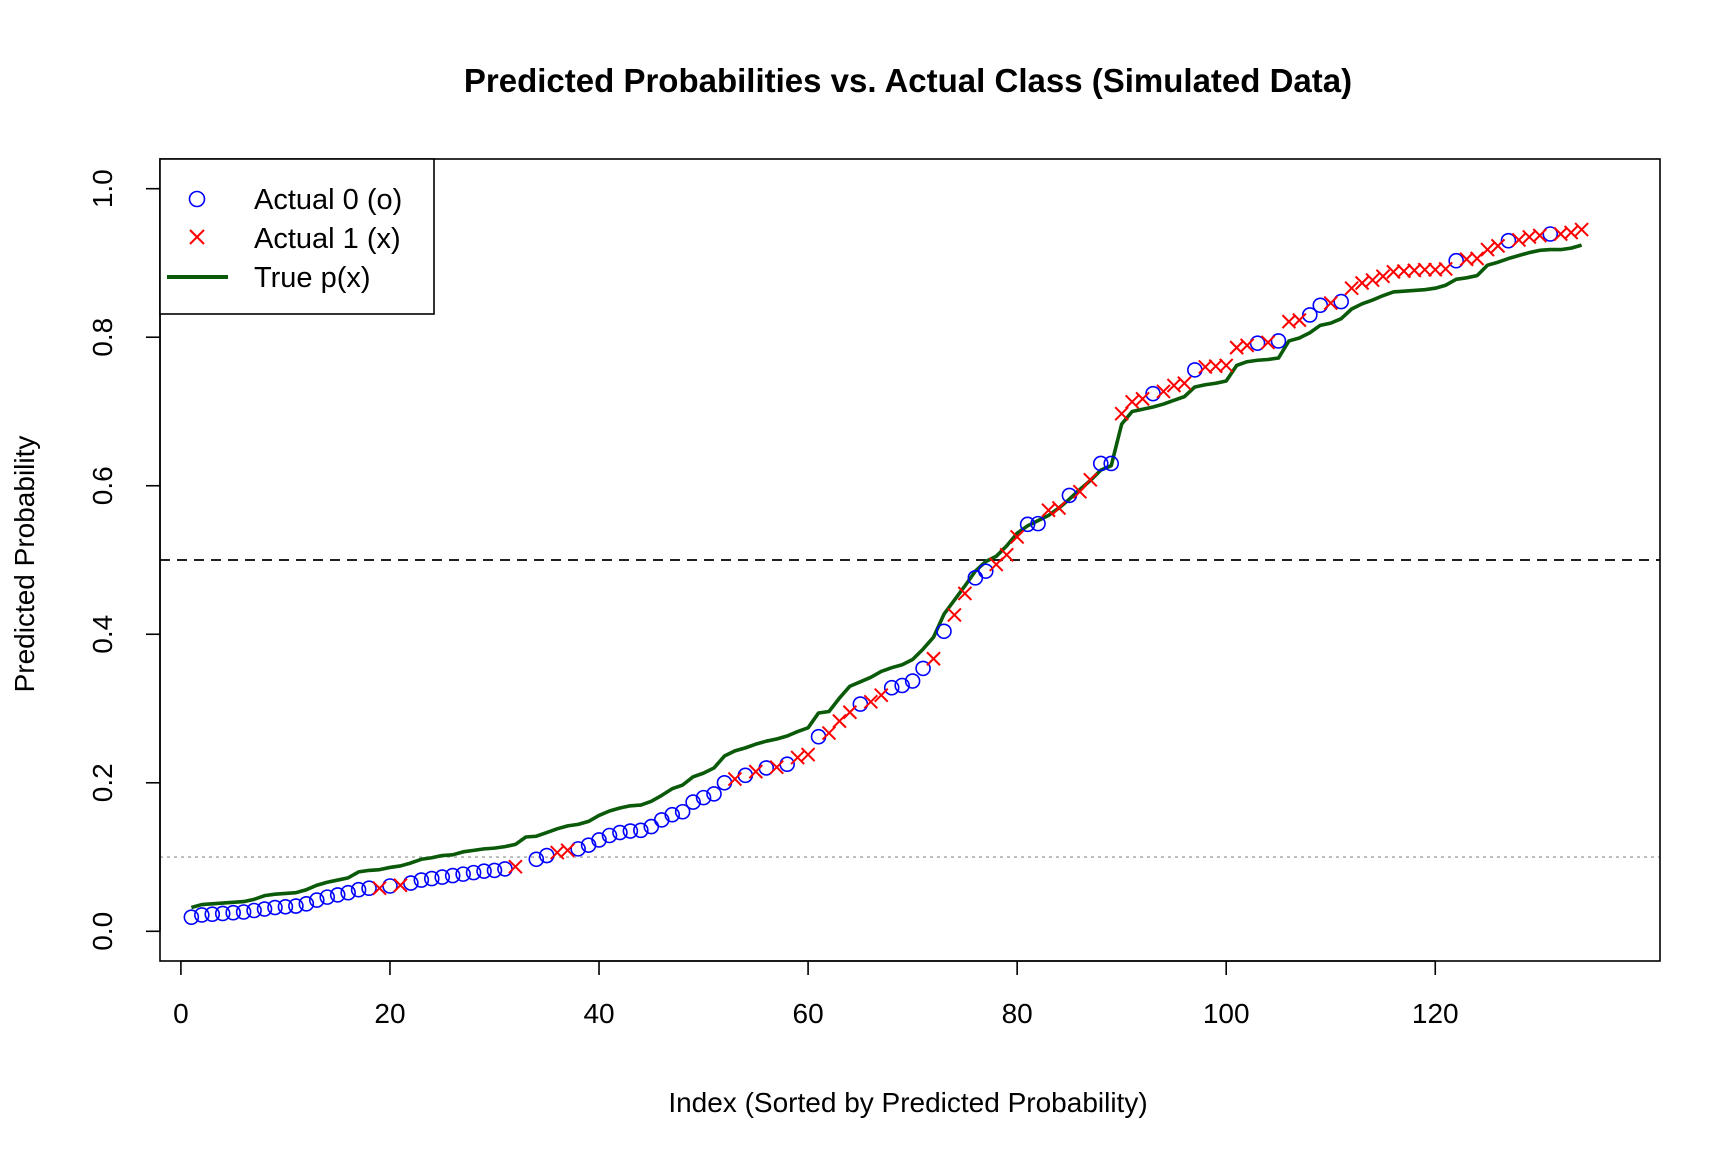 This screenshot has height=1152, width=1728. What do you see at coordinates (1435, 1013) in the screenshot?
I see `x-tick-label: 120` at bounding box center [1435, 1013].